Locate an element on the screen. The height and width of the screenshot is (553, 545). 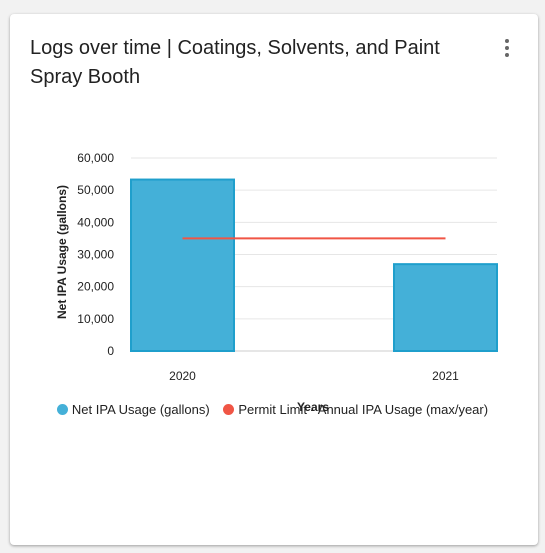
y-tick-label: 40,000 is located at coordinates (95, 222).